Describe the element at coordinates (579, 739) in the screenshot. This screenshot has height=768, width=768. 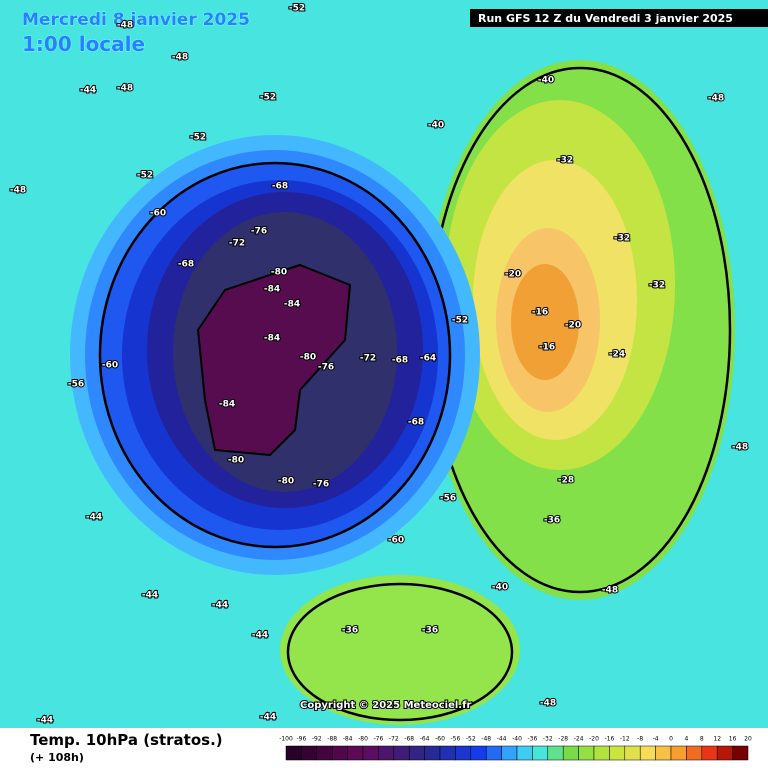
I see `scale-label: -24` at that location.